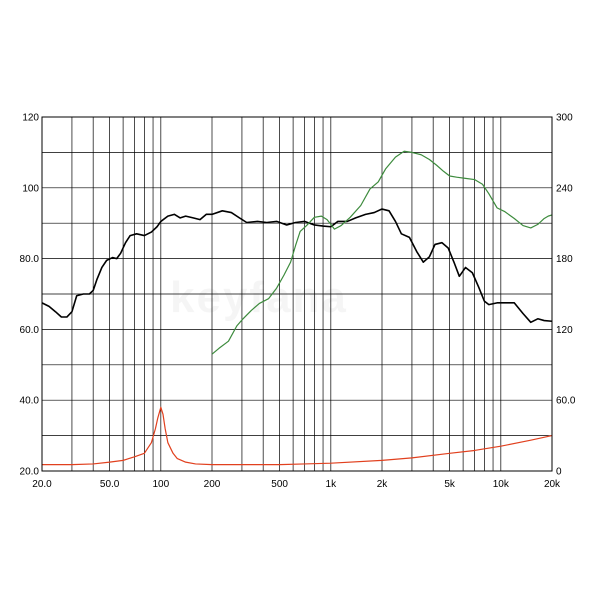 The image size is (600, 600). I want to click on x-tick-label: 20k, so click(552, 484).